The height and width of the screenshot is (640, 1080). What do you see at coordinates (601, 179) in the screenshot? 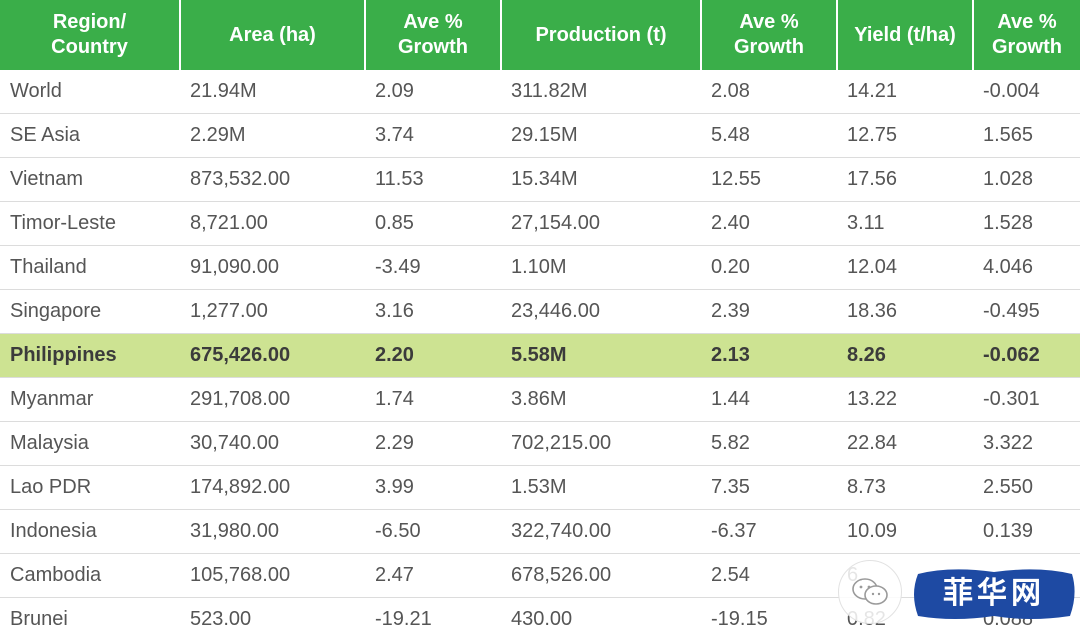
I see `cell-production: 15.34M` at bounding box center [601, 179].